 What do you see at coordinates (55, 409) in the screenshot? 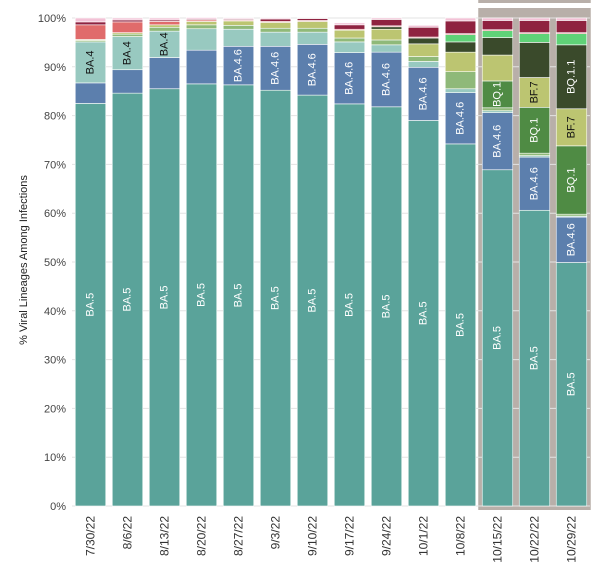
I see `y-tick-label: 20%` at bounding box center [55, 409].